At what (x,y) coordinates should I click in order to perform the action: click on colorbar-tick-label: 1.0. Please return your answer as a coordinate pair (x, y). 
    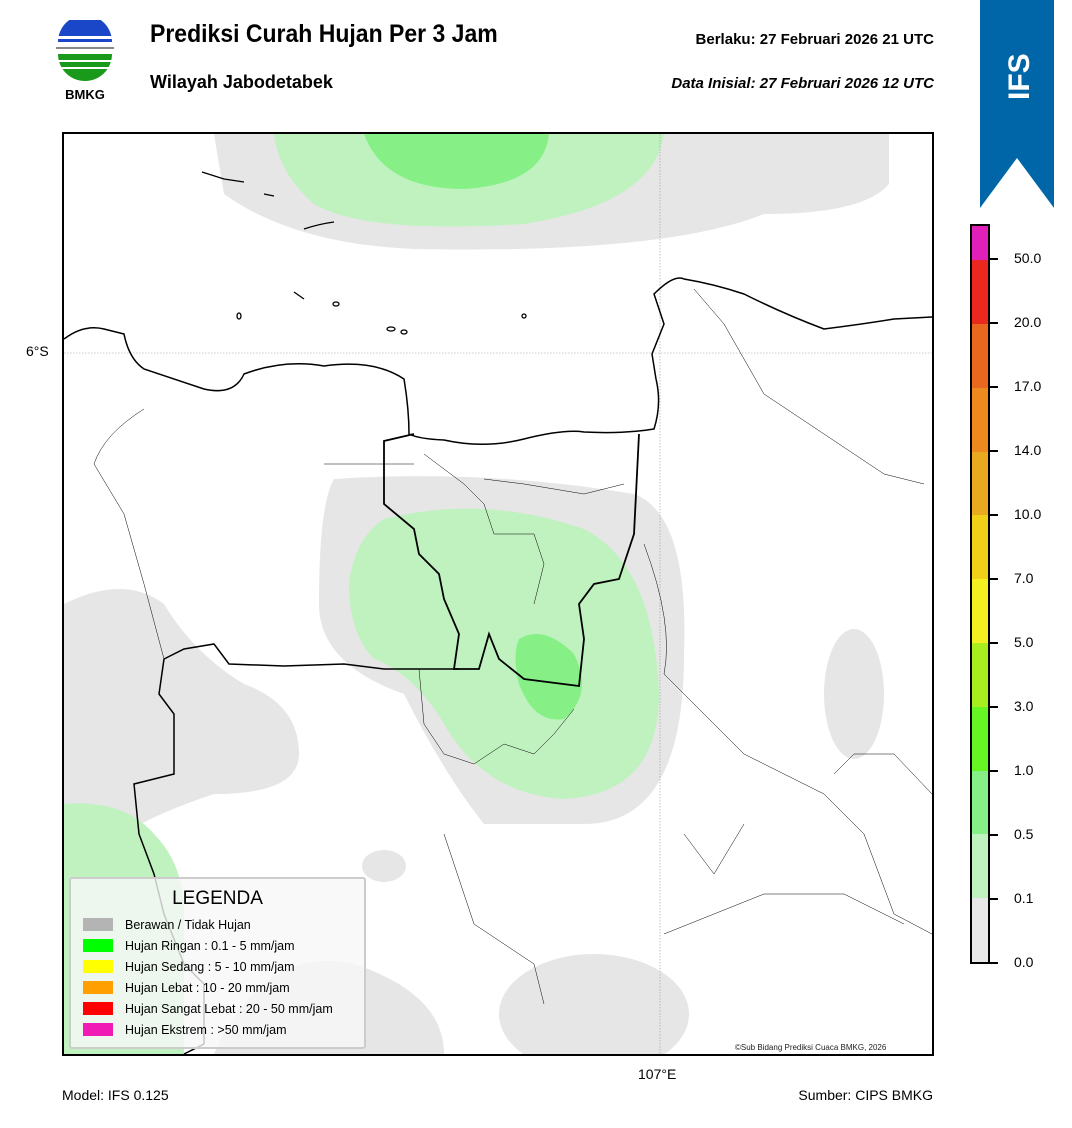
    Looking at the image, I should click on (1024, 770).